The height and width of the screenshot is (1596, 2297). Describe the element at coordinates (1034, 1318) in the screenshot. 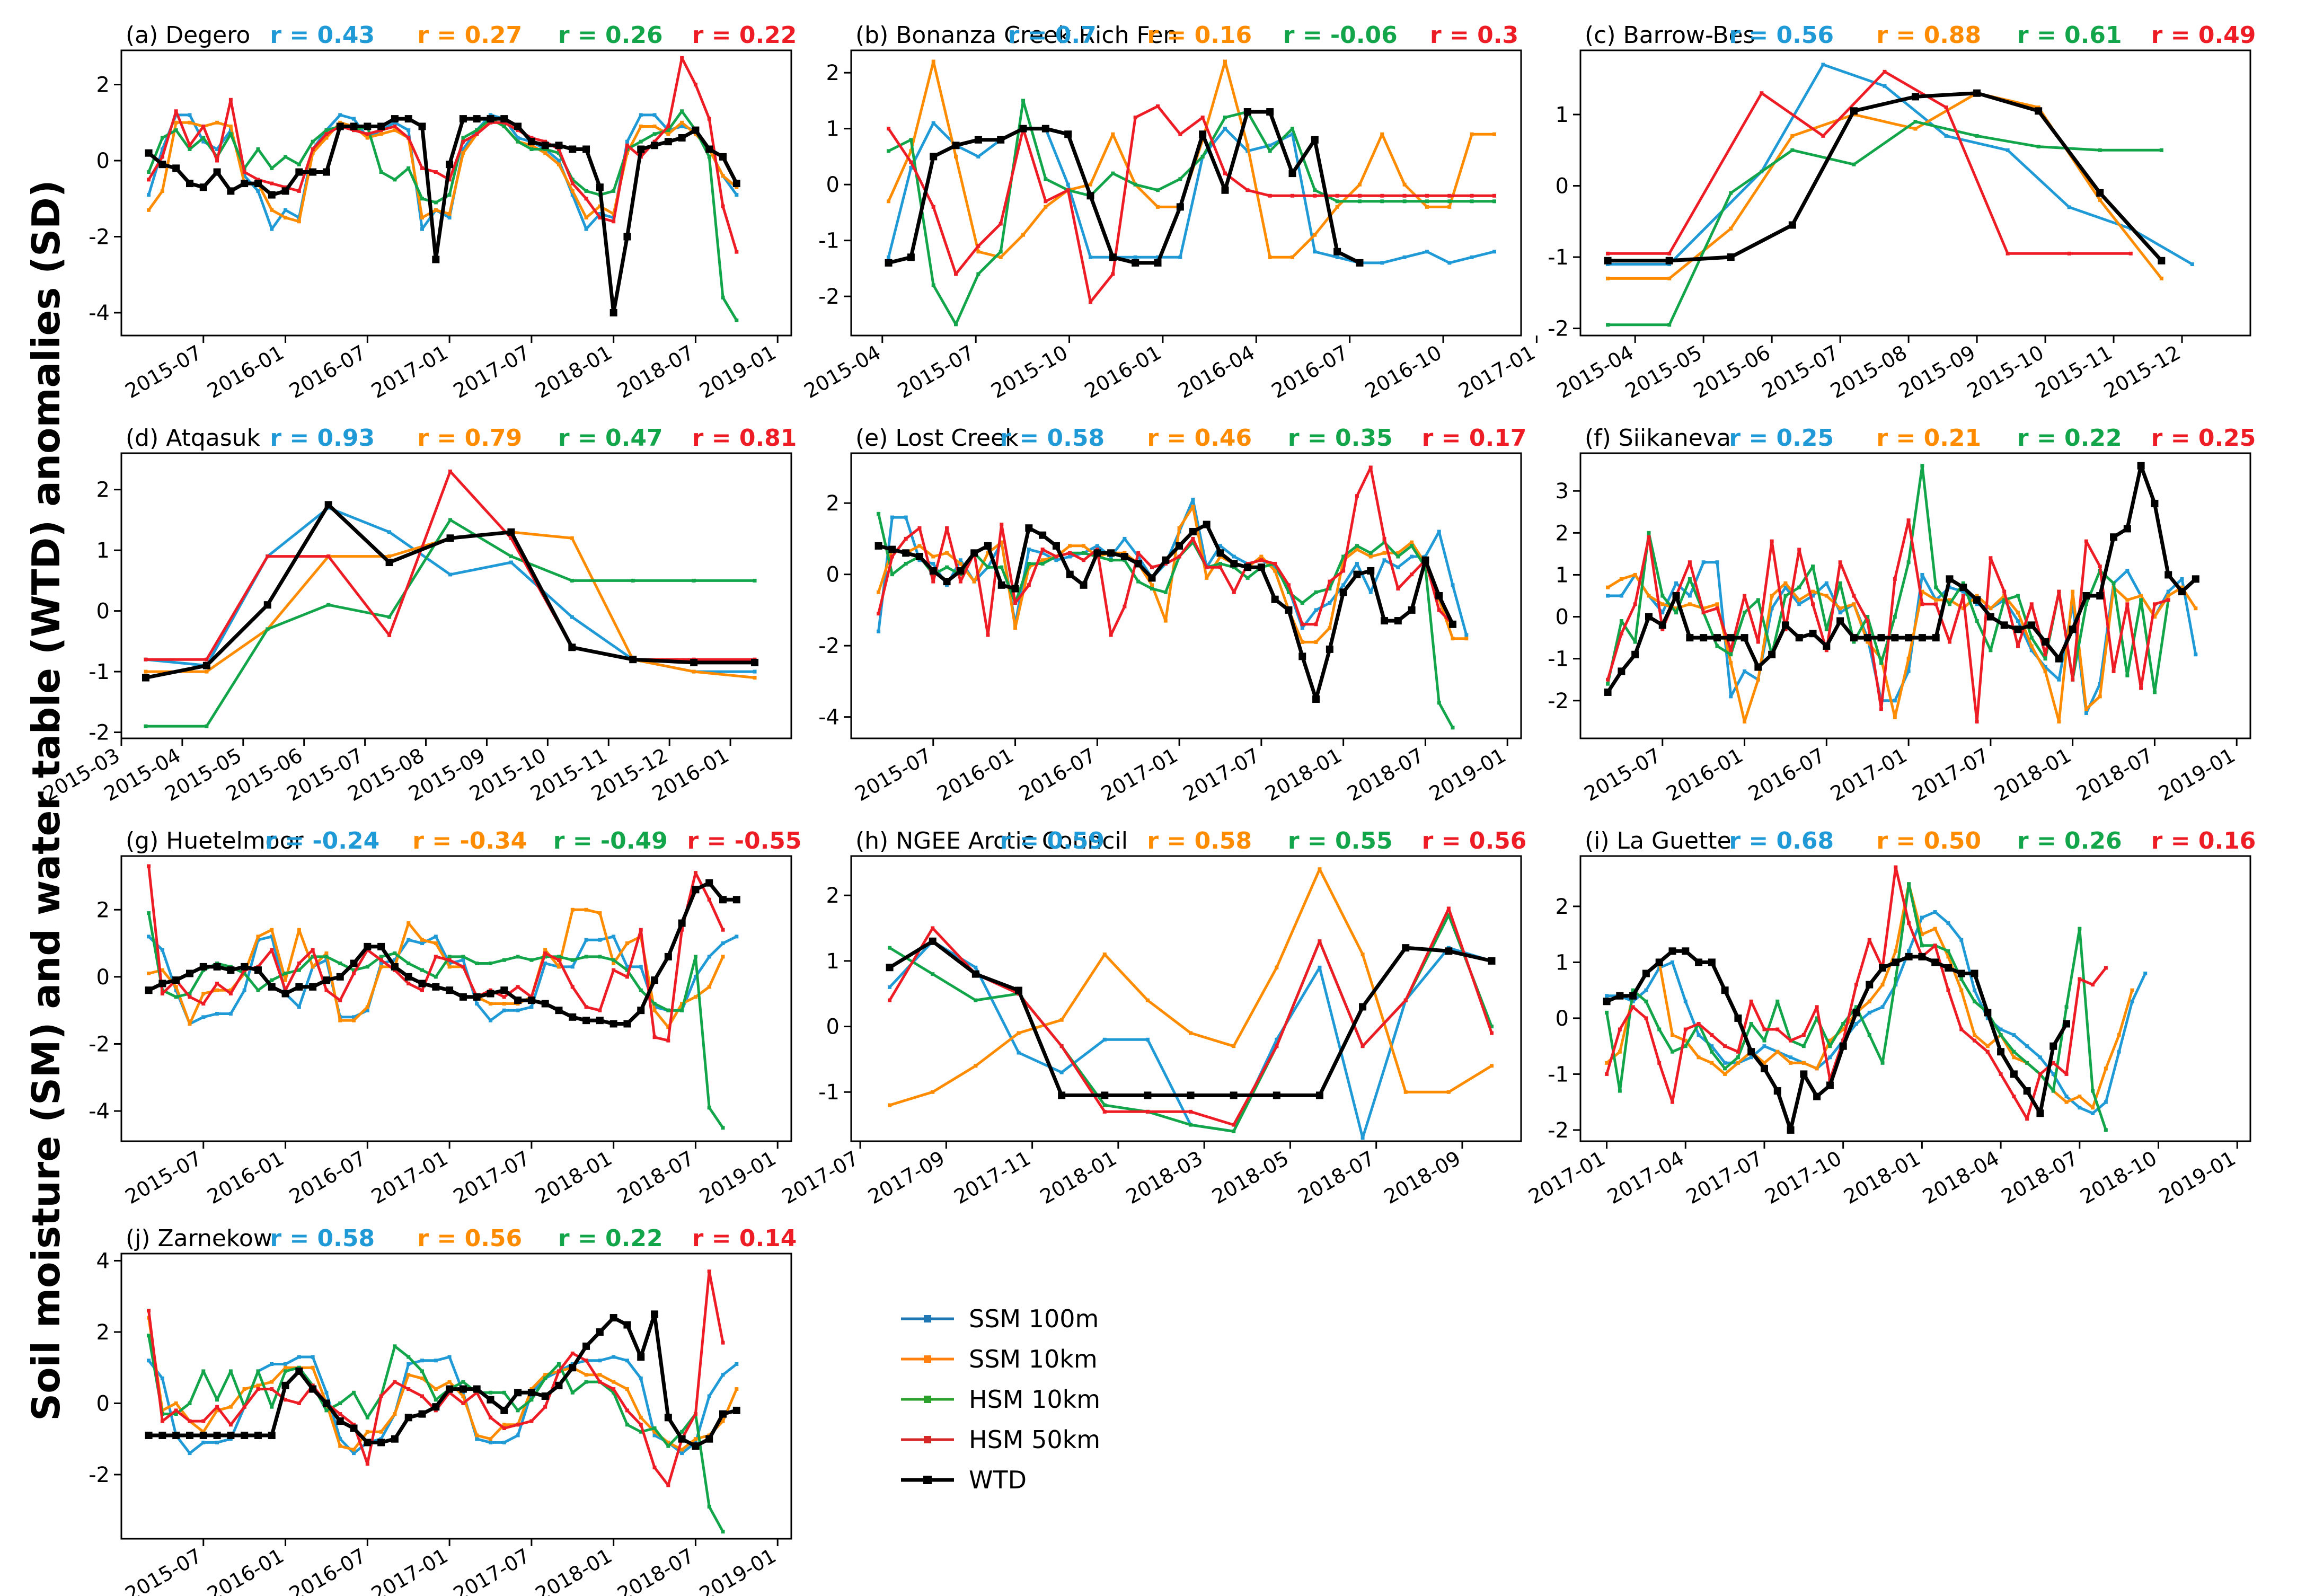

I see `legend-label: SSM 100m` at that location.